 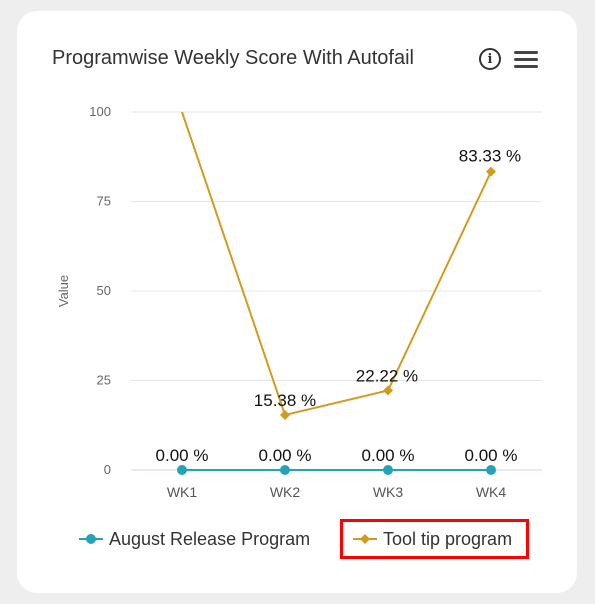 I want to click on x-tick-label: WK4, so click(x=491, y=492).